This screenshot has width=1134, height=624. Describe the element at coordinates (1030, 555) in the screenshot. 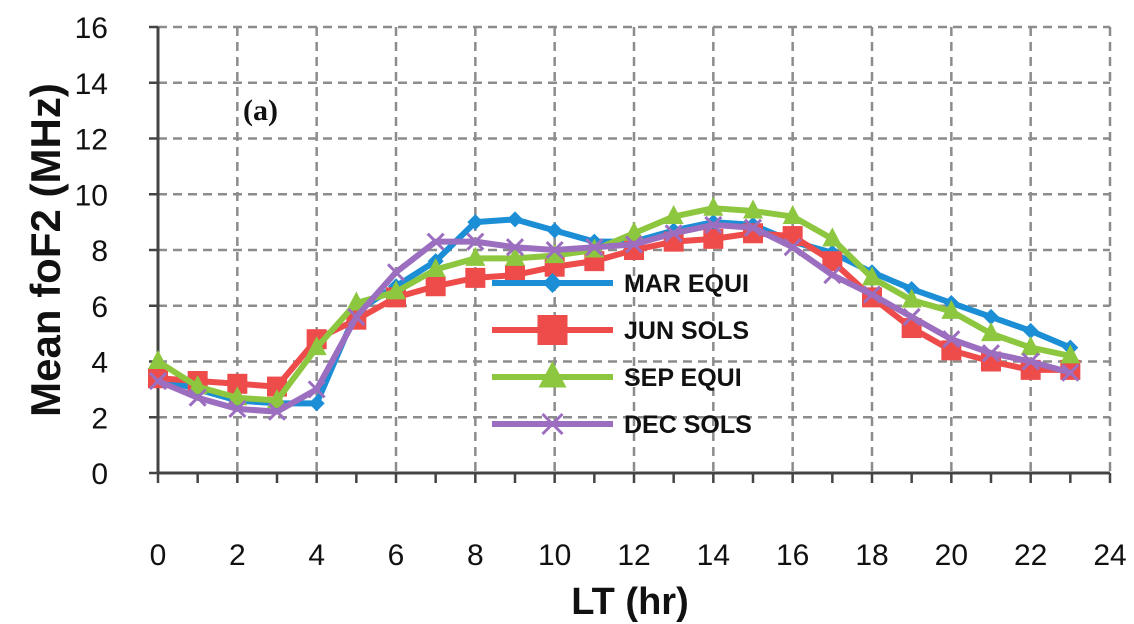

I see `x-tick-label: 22` at that location.